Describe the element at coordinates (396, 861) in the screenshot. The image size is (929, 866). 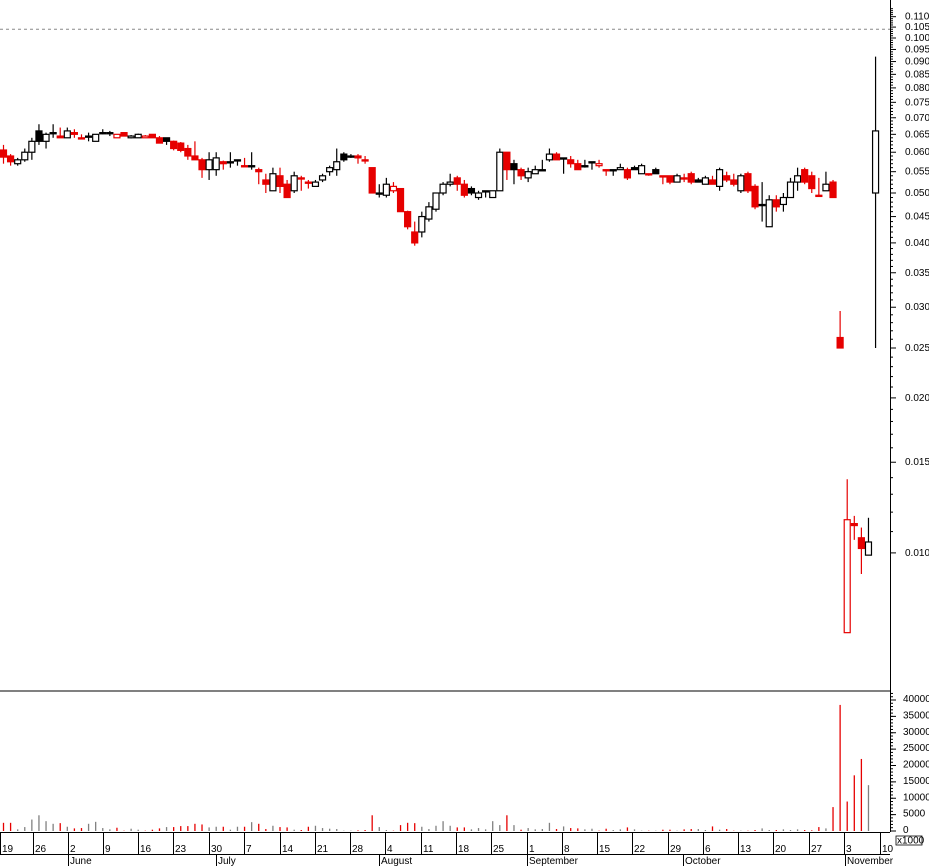
I see `month-label: August` at that location.